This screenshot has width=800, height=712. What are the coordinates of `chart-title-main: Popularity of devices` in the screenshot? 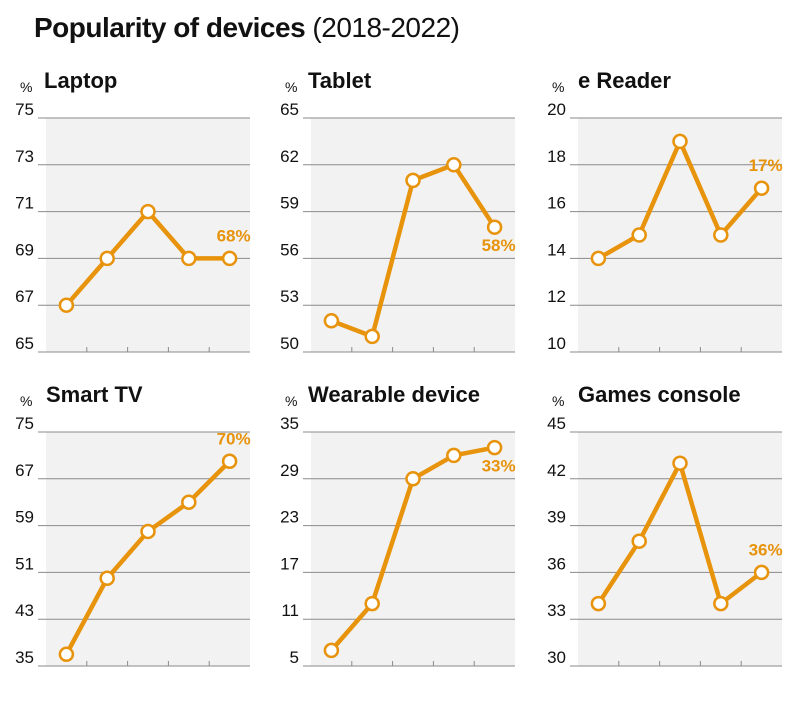 It's located at (170, 27).